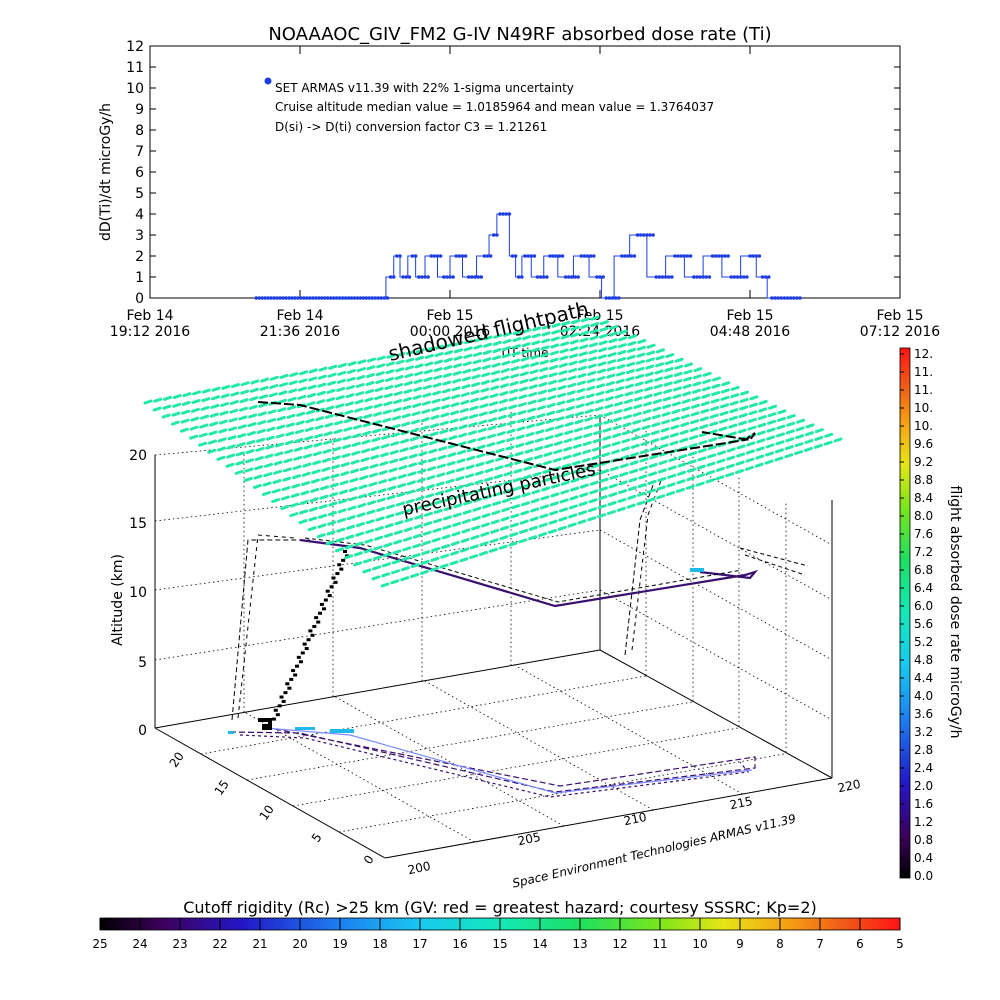  What do you see at coordinates (138, 524) in the screenshot?
I see `z-tick-label: 15` at bounding box center [138, 524].